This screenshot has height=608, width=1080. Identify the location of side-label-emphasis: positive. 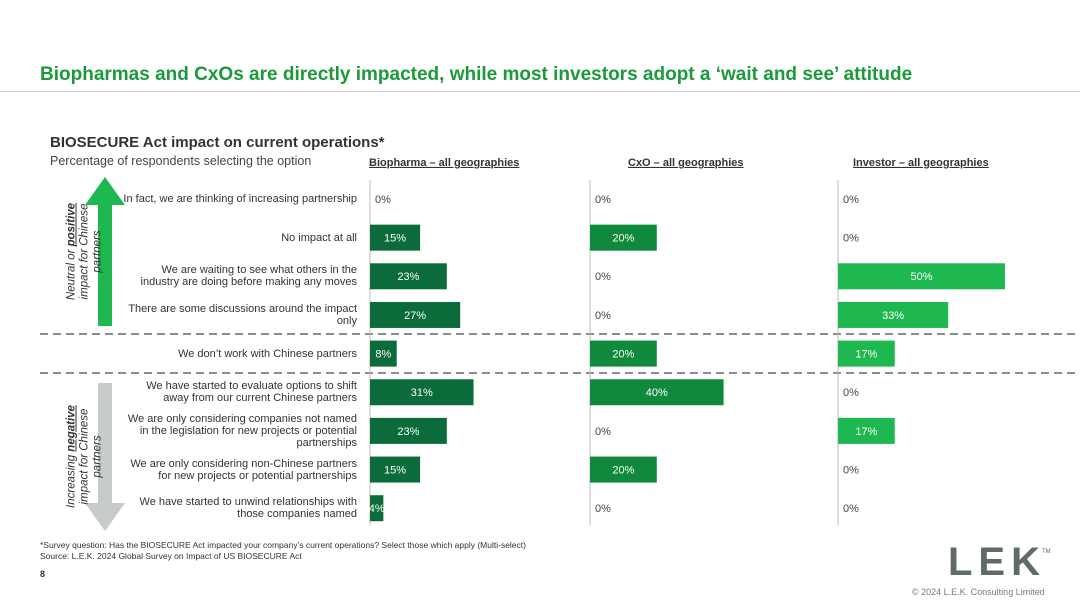
(71, 224).